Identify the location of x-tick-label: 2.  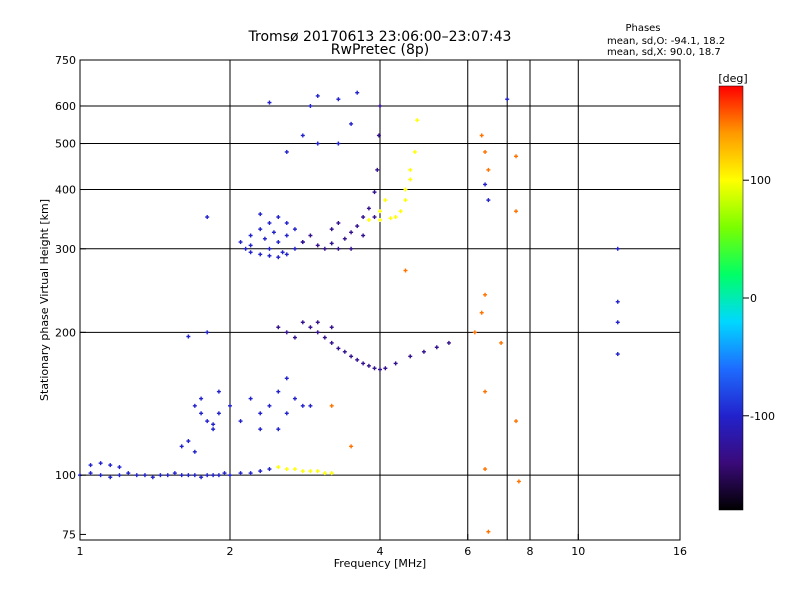
(230, 551).